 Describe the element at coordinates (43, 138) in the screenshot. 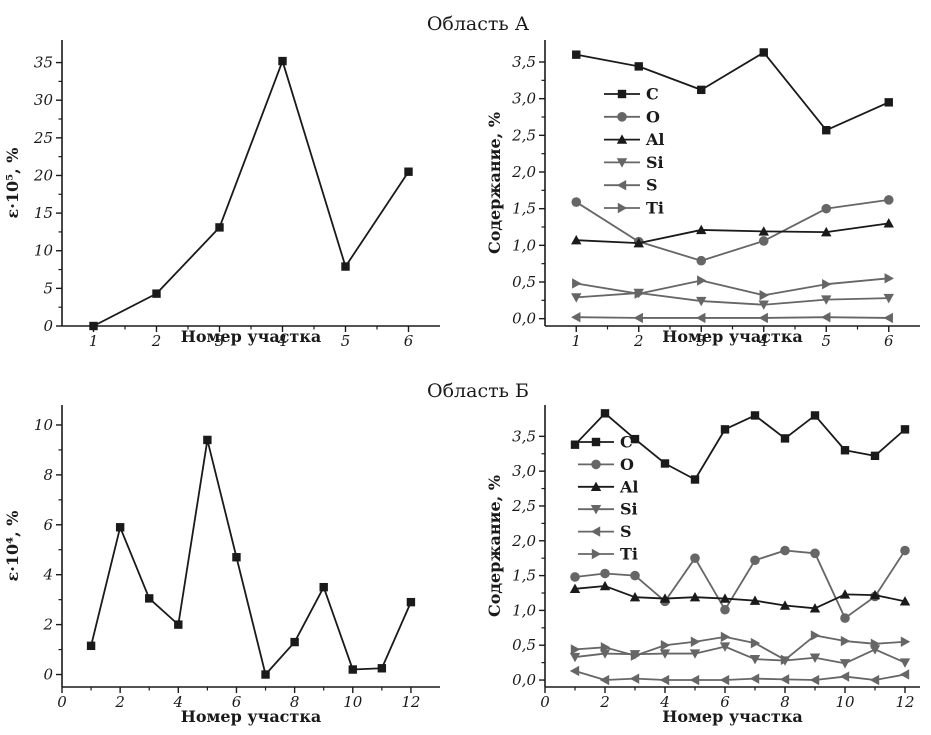

I see `y-tick-label: 25` at that location.